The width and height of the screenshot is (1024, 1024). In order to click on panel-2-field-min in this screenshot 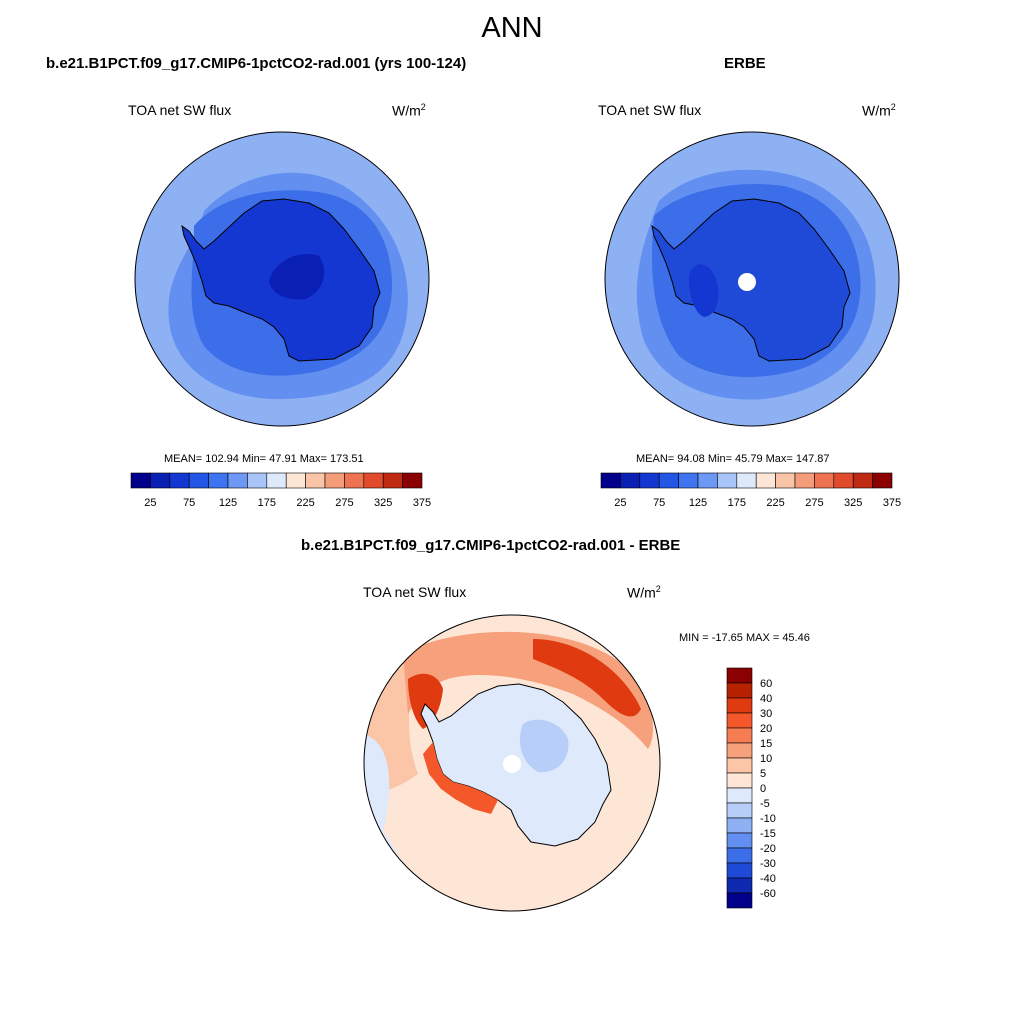, I will do `click(703, 290)`.